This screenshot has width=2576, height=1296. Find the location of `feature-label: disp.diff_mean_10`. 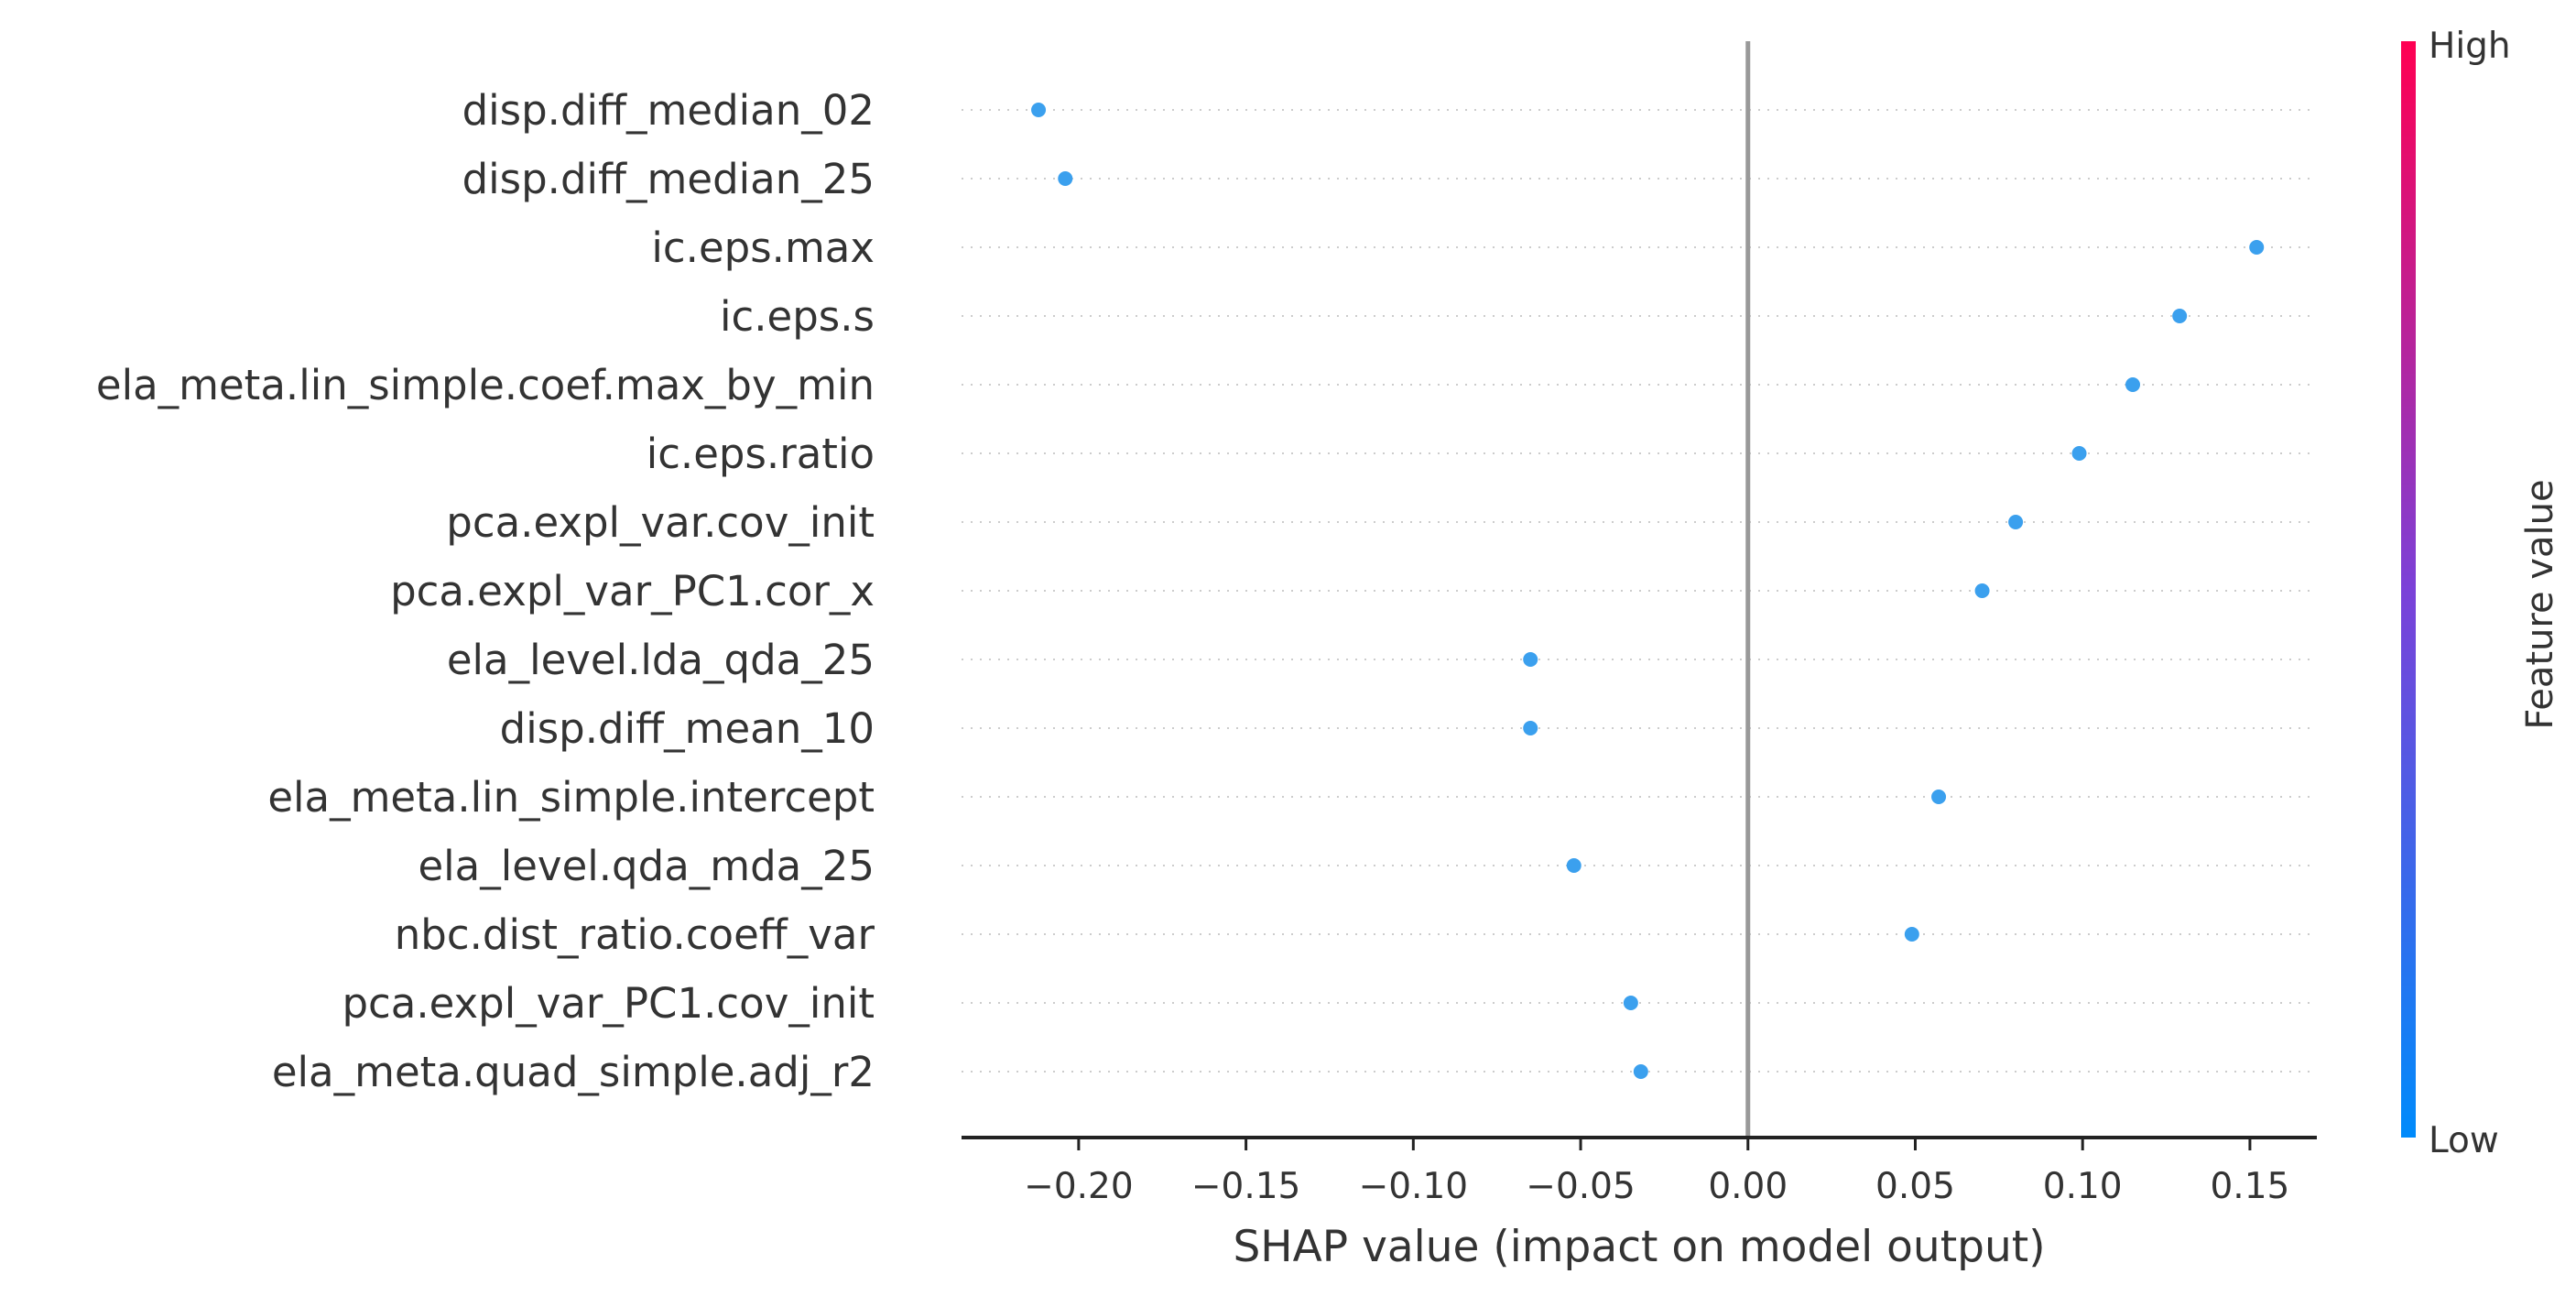

feature-label: disp.diff_mean_10 is located at coordinates (687, 728).